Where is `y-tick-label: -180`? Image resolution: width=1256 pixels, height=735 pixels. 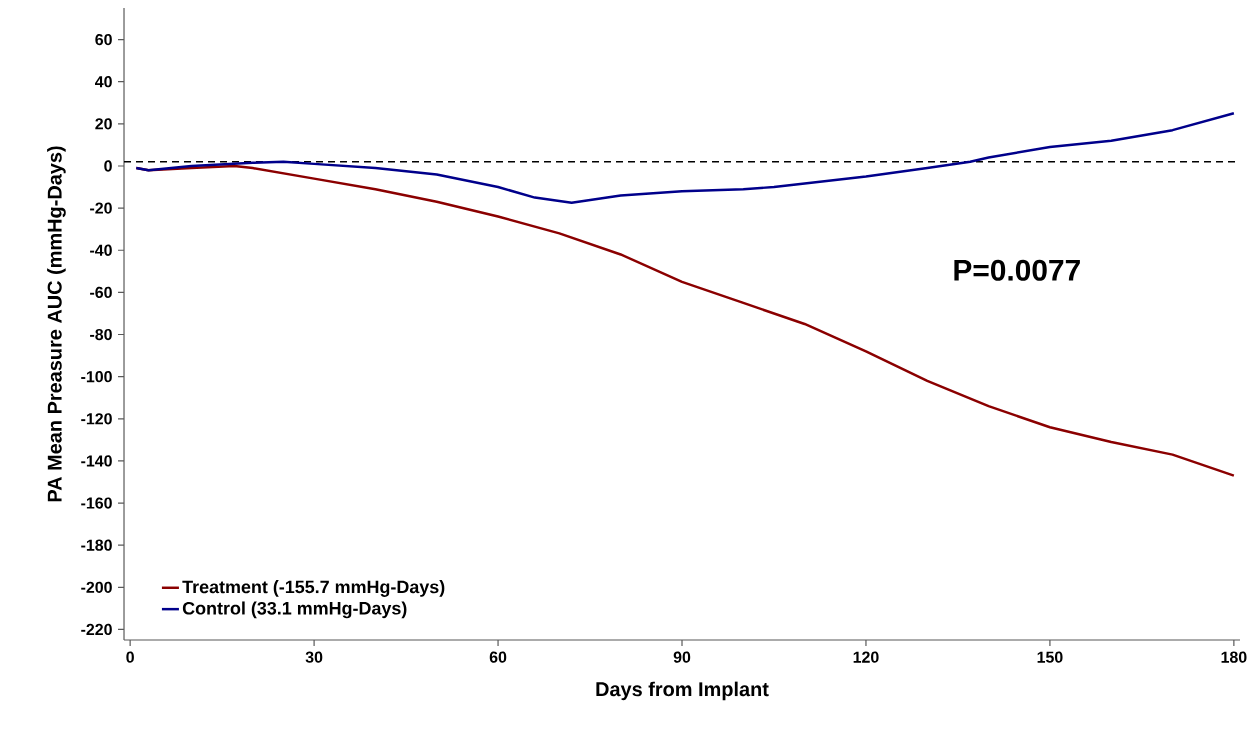
y-tick-label: -180 is located at coordinates (96, 545).